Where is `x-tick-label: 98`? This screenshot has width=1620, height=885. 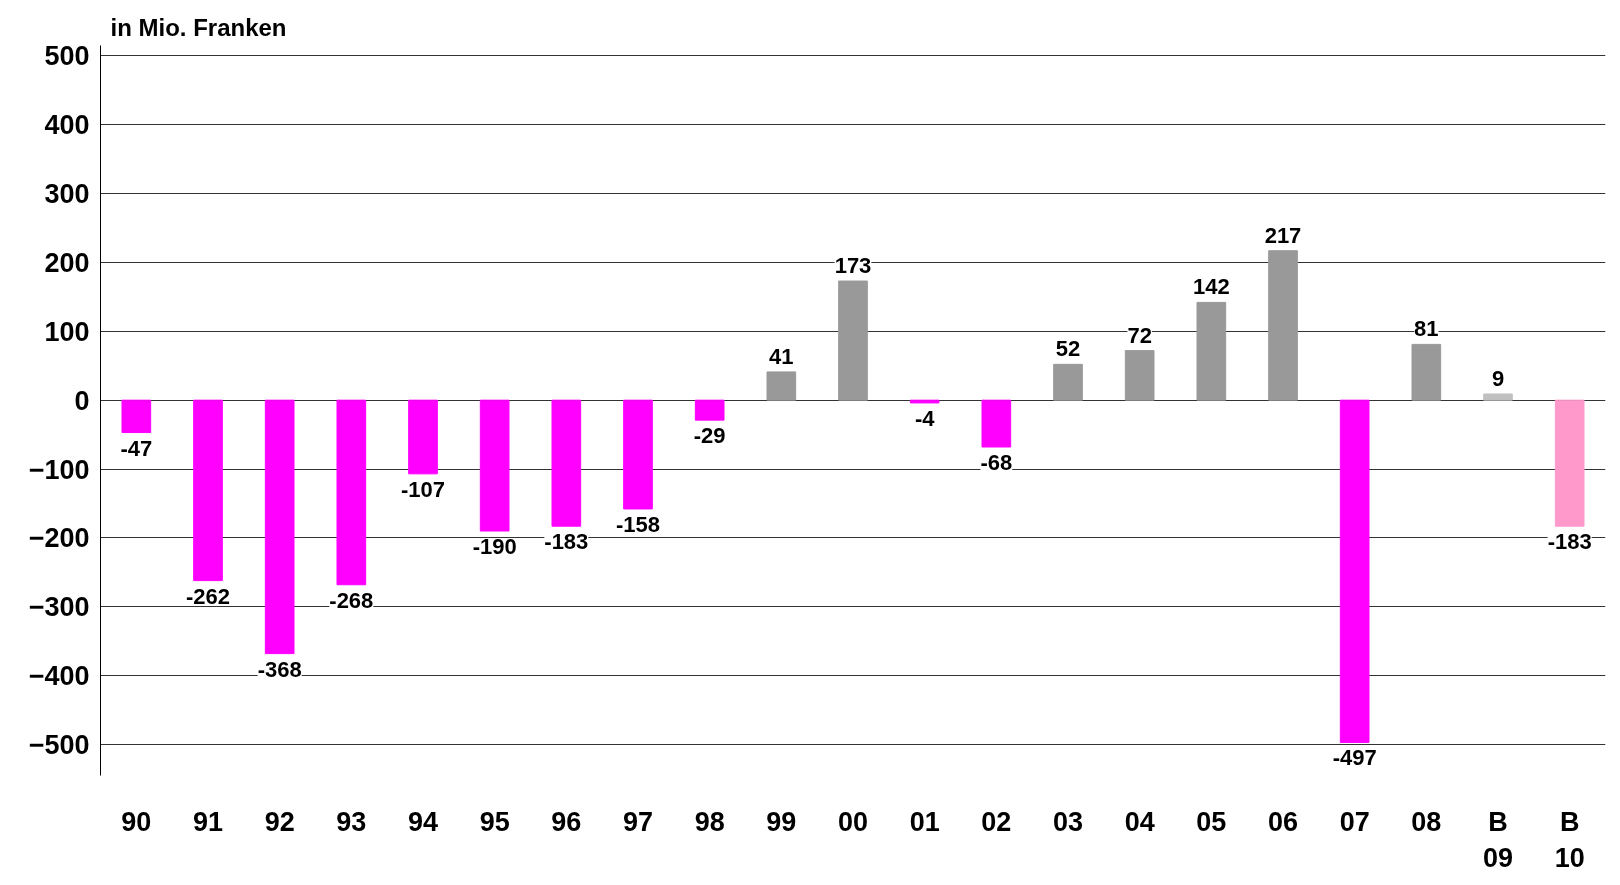
x-tick-label: 98 is located at coordinates (709, 821).